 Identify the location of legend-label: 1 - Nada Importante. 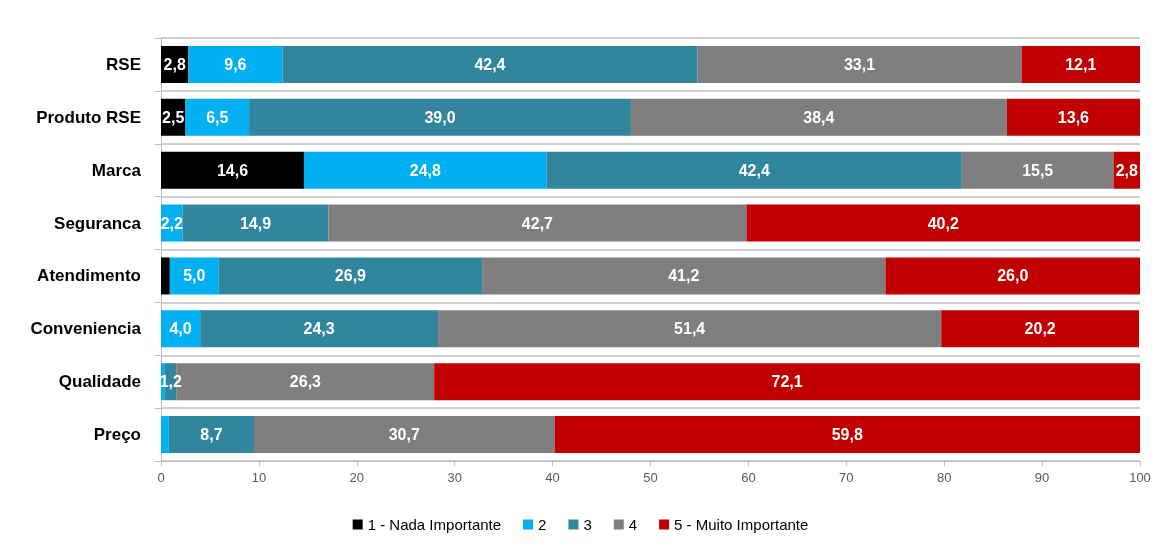
(434, 524).